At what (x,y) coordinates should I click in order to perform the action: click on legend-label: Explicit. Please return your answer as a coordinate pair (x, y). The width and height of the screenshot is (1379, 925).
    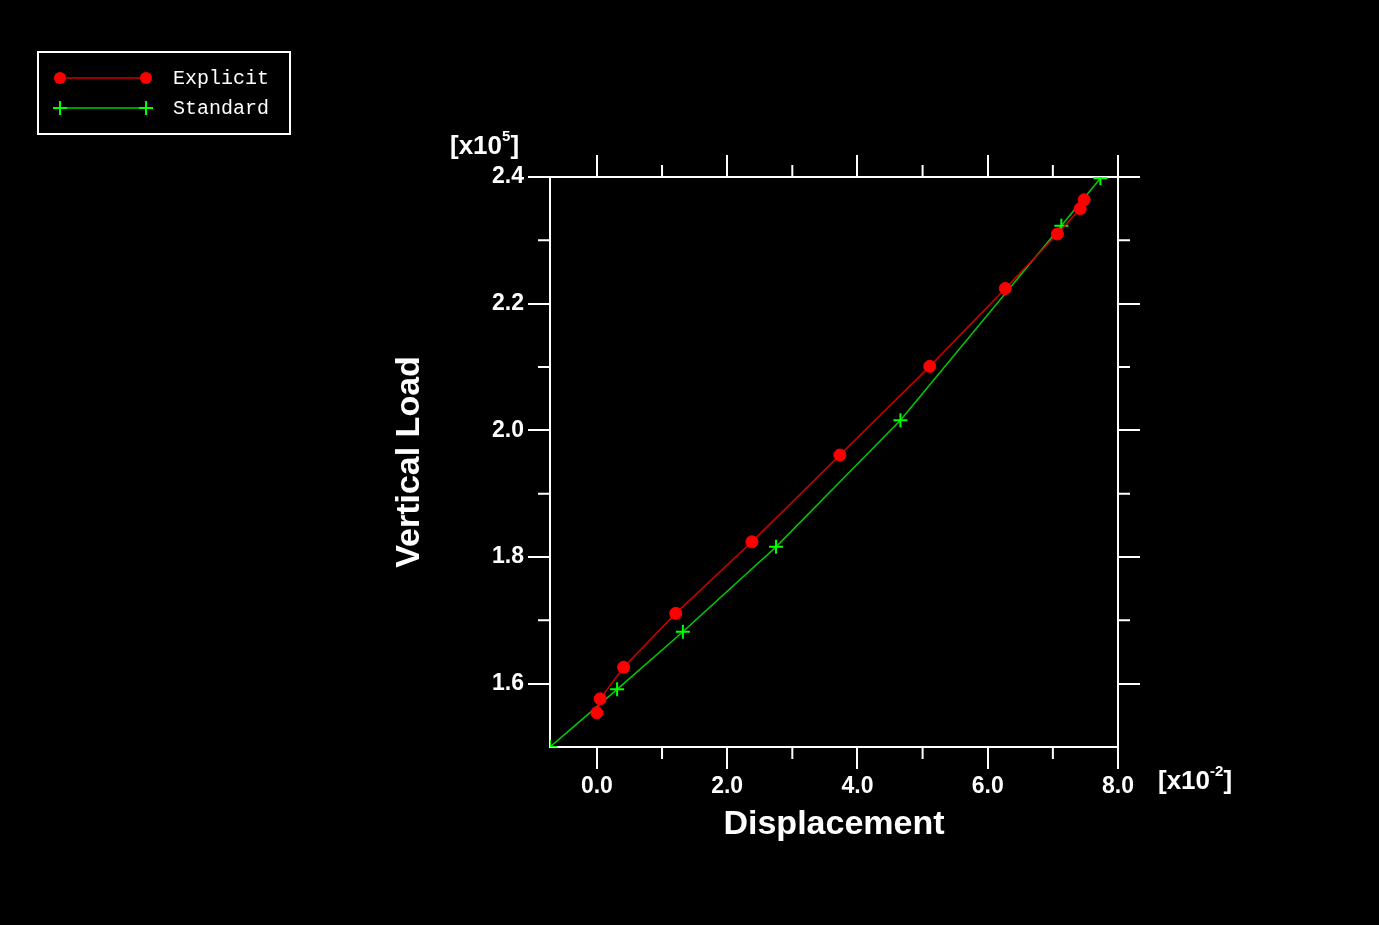
    Looking at the image, I should click on (221, 78).